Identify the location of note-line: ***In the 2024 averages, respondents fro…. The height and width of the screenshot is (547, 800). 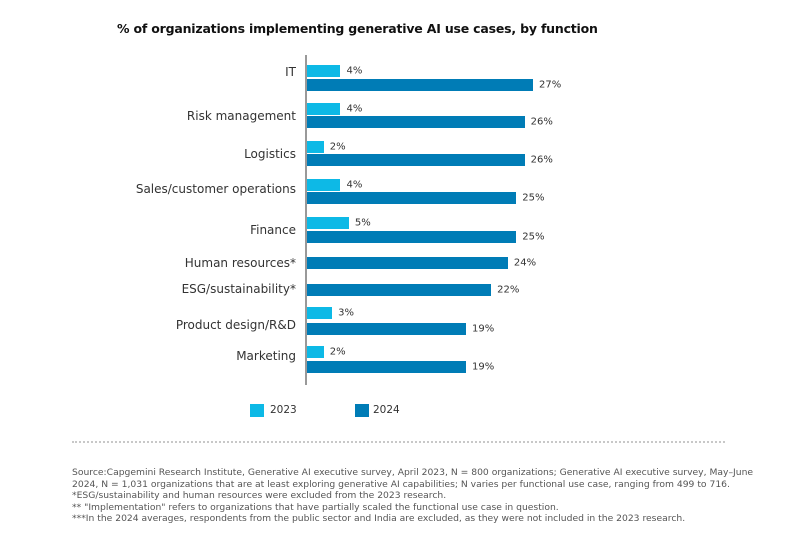
(379, 518).